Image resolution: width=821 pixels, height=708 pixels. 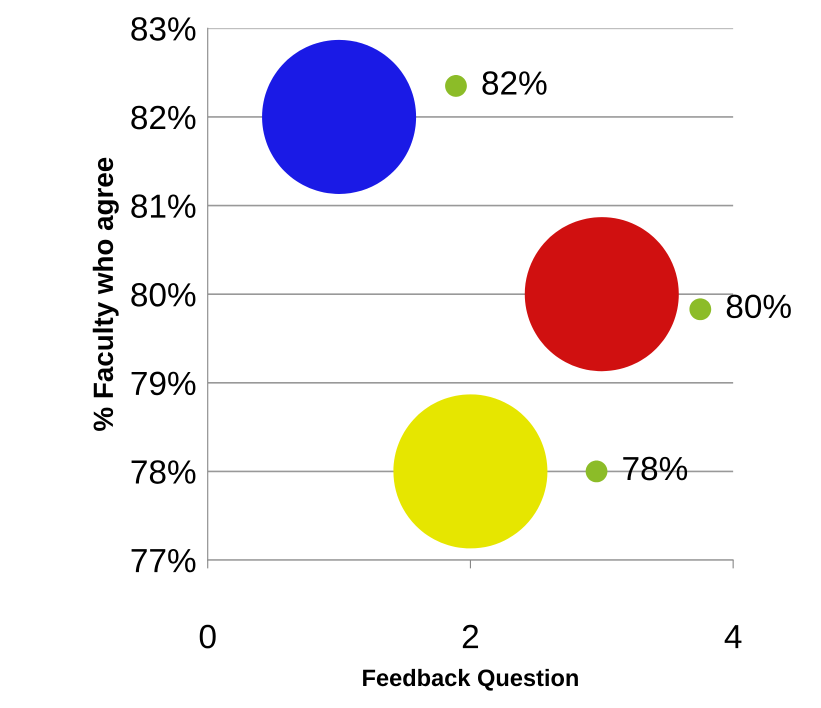 I want to click on y-tick-label: 80%, so click(x=163, y=294).